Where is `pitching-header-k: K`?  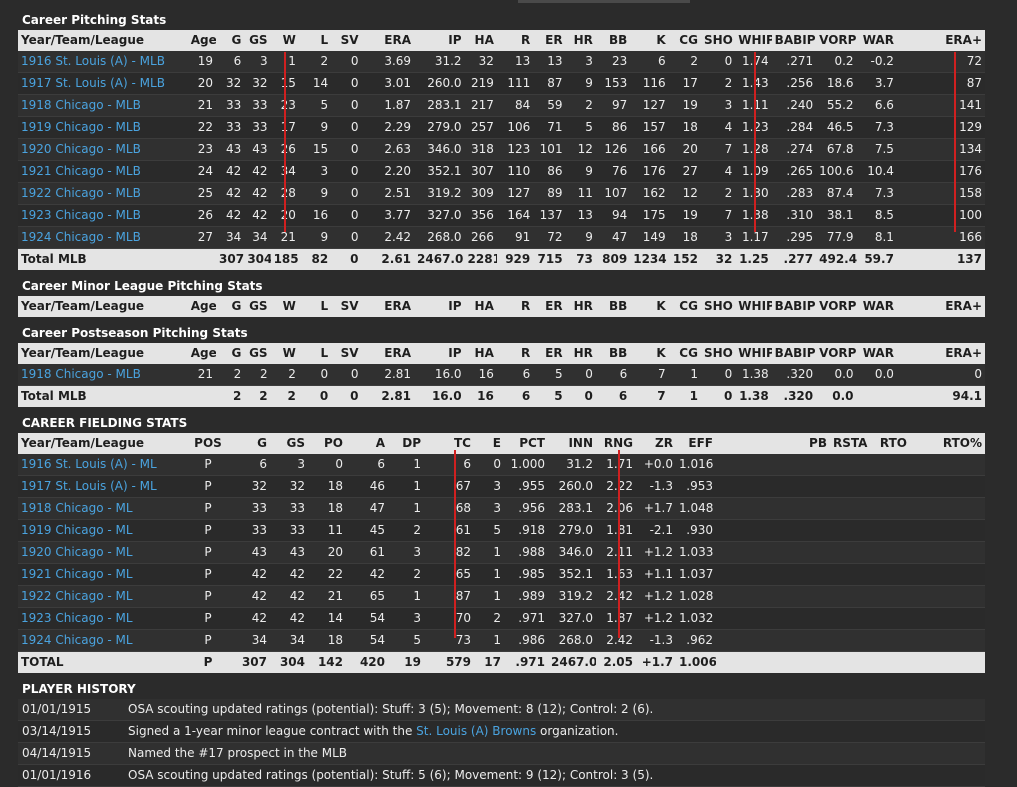
pitching-header-k: K is located at coordinates (649, 40).